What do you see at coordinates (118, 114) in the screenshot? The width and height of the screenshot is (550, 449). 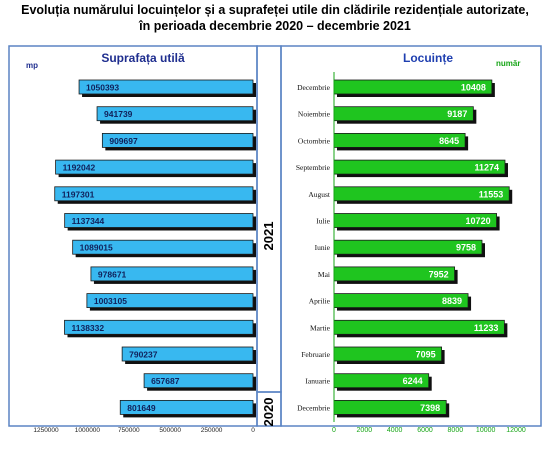 I see `left-bar-value-label: 941739` at bounding box center [118, 114].